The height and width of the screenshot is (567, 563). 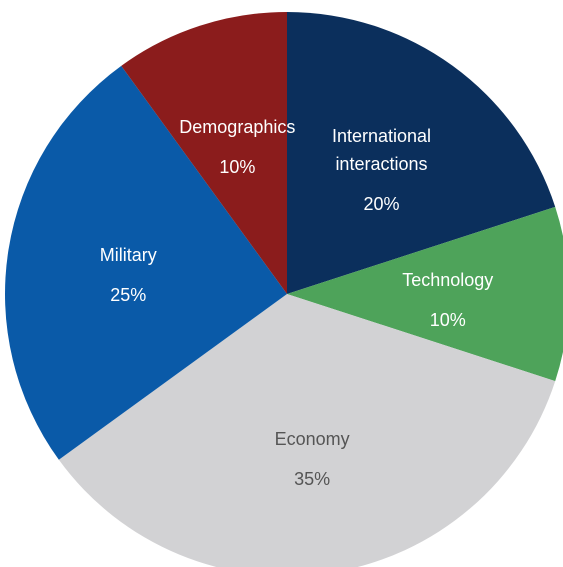 I want to click on slice-label-international-interactions: interactions, so click(x=381, y=164).